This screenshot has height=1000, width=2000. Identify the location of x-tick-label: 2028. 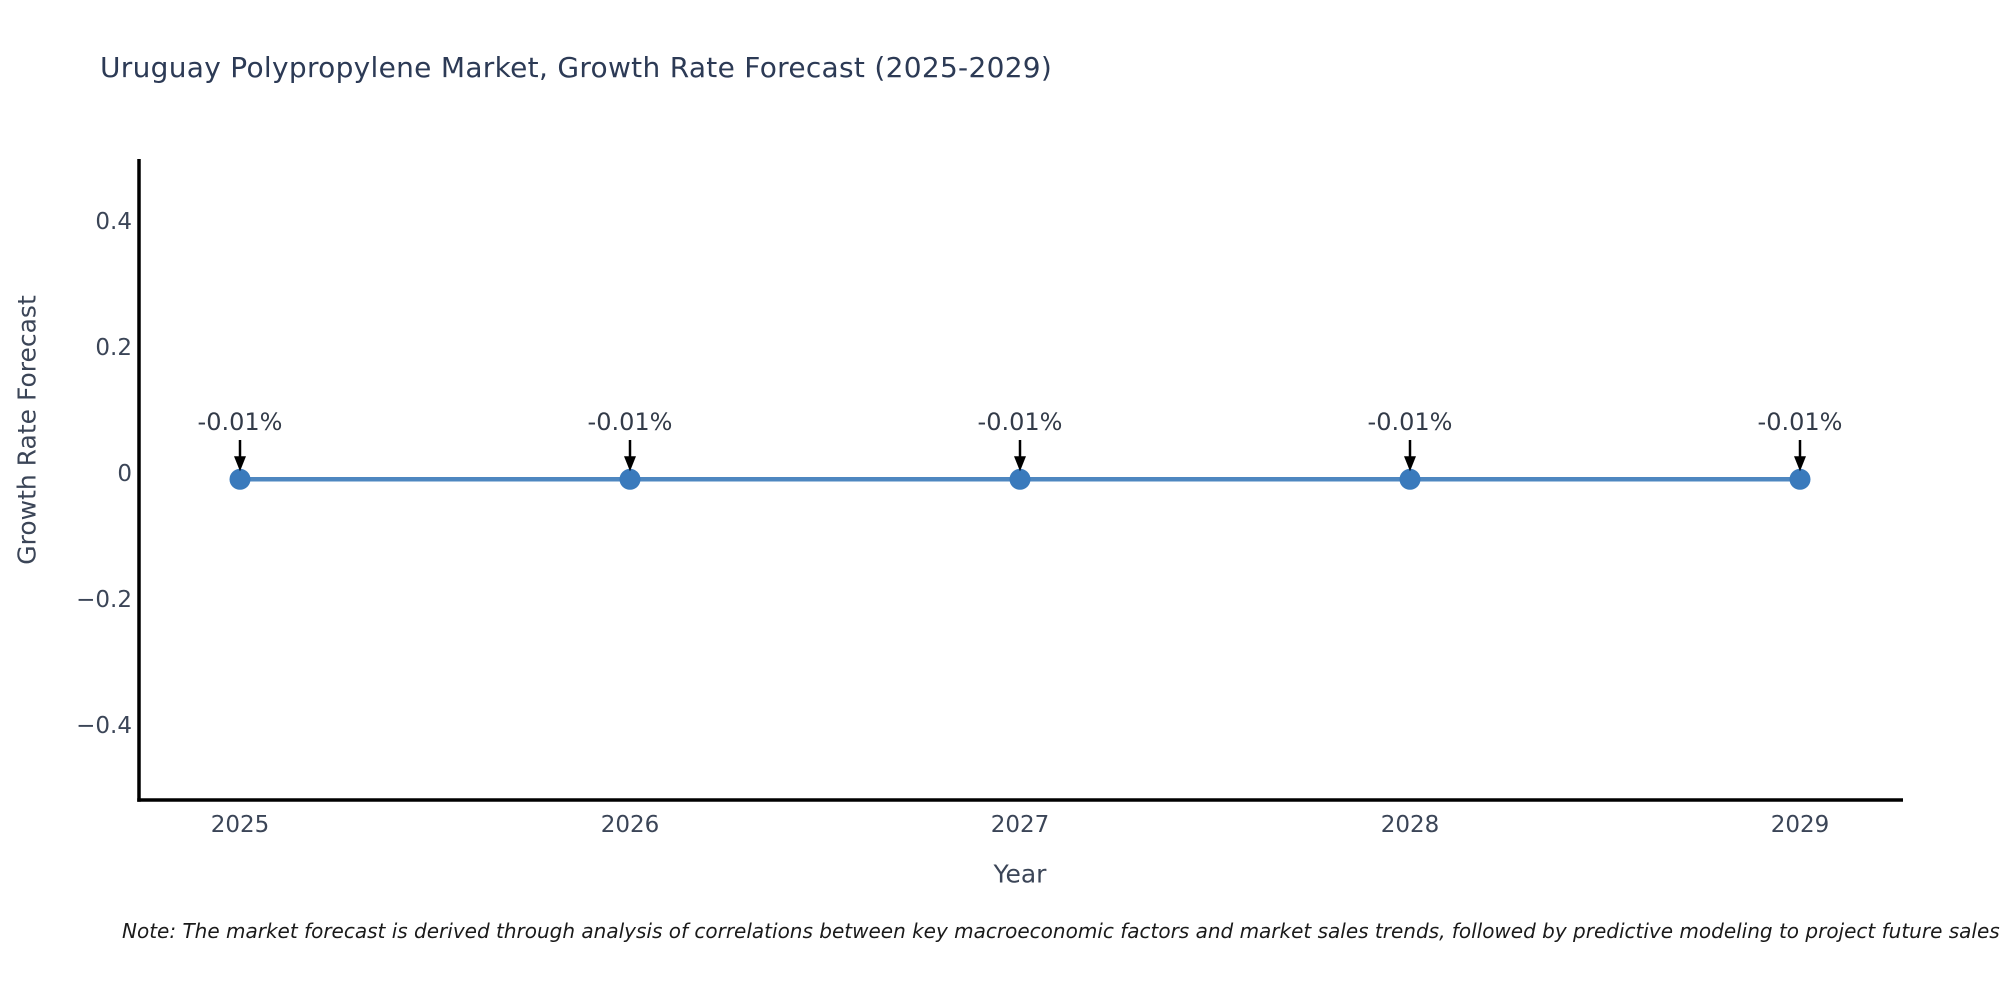
(1410, 825).